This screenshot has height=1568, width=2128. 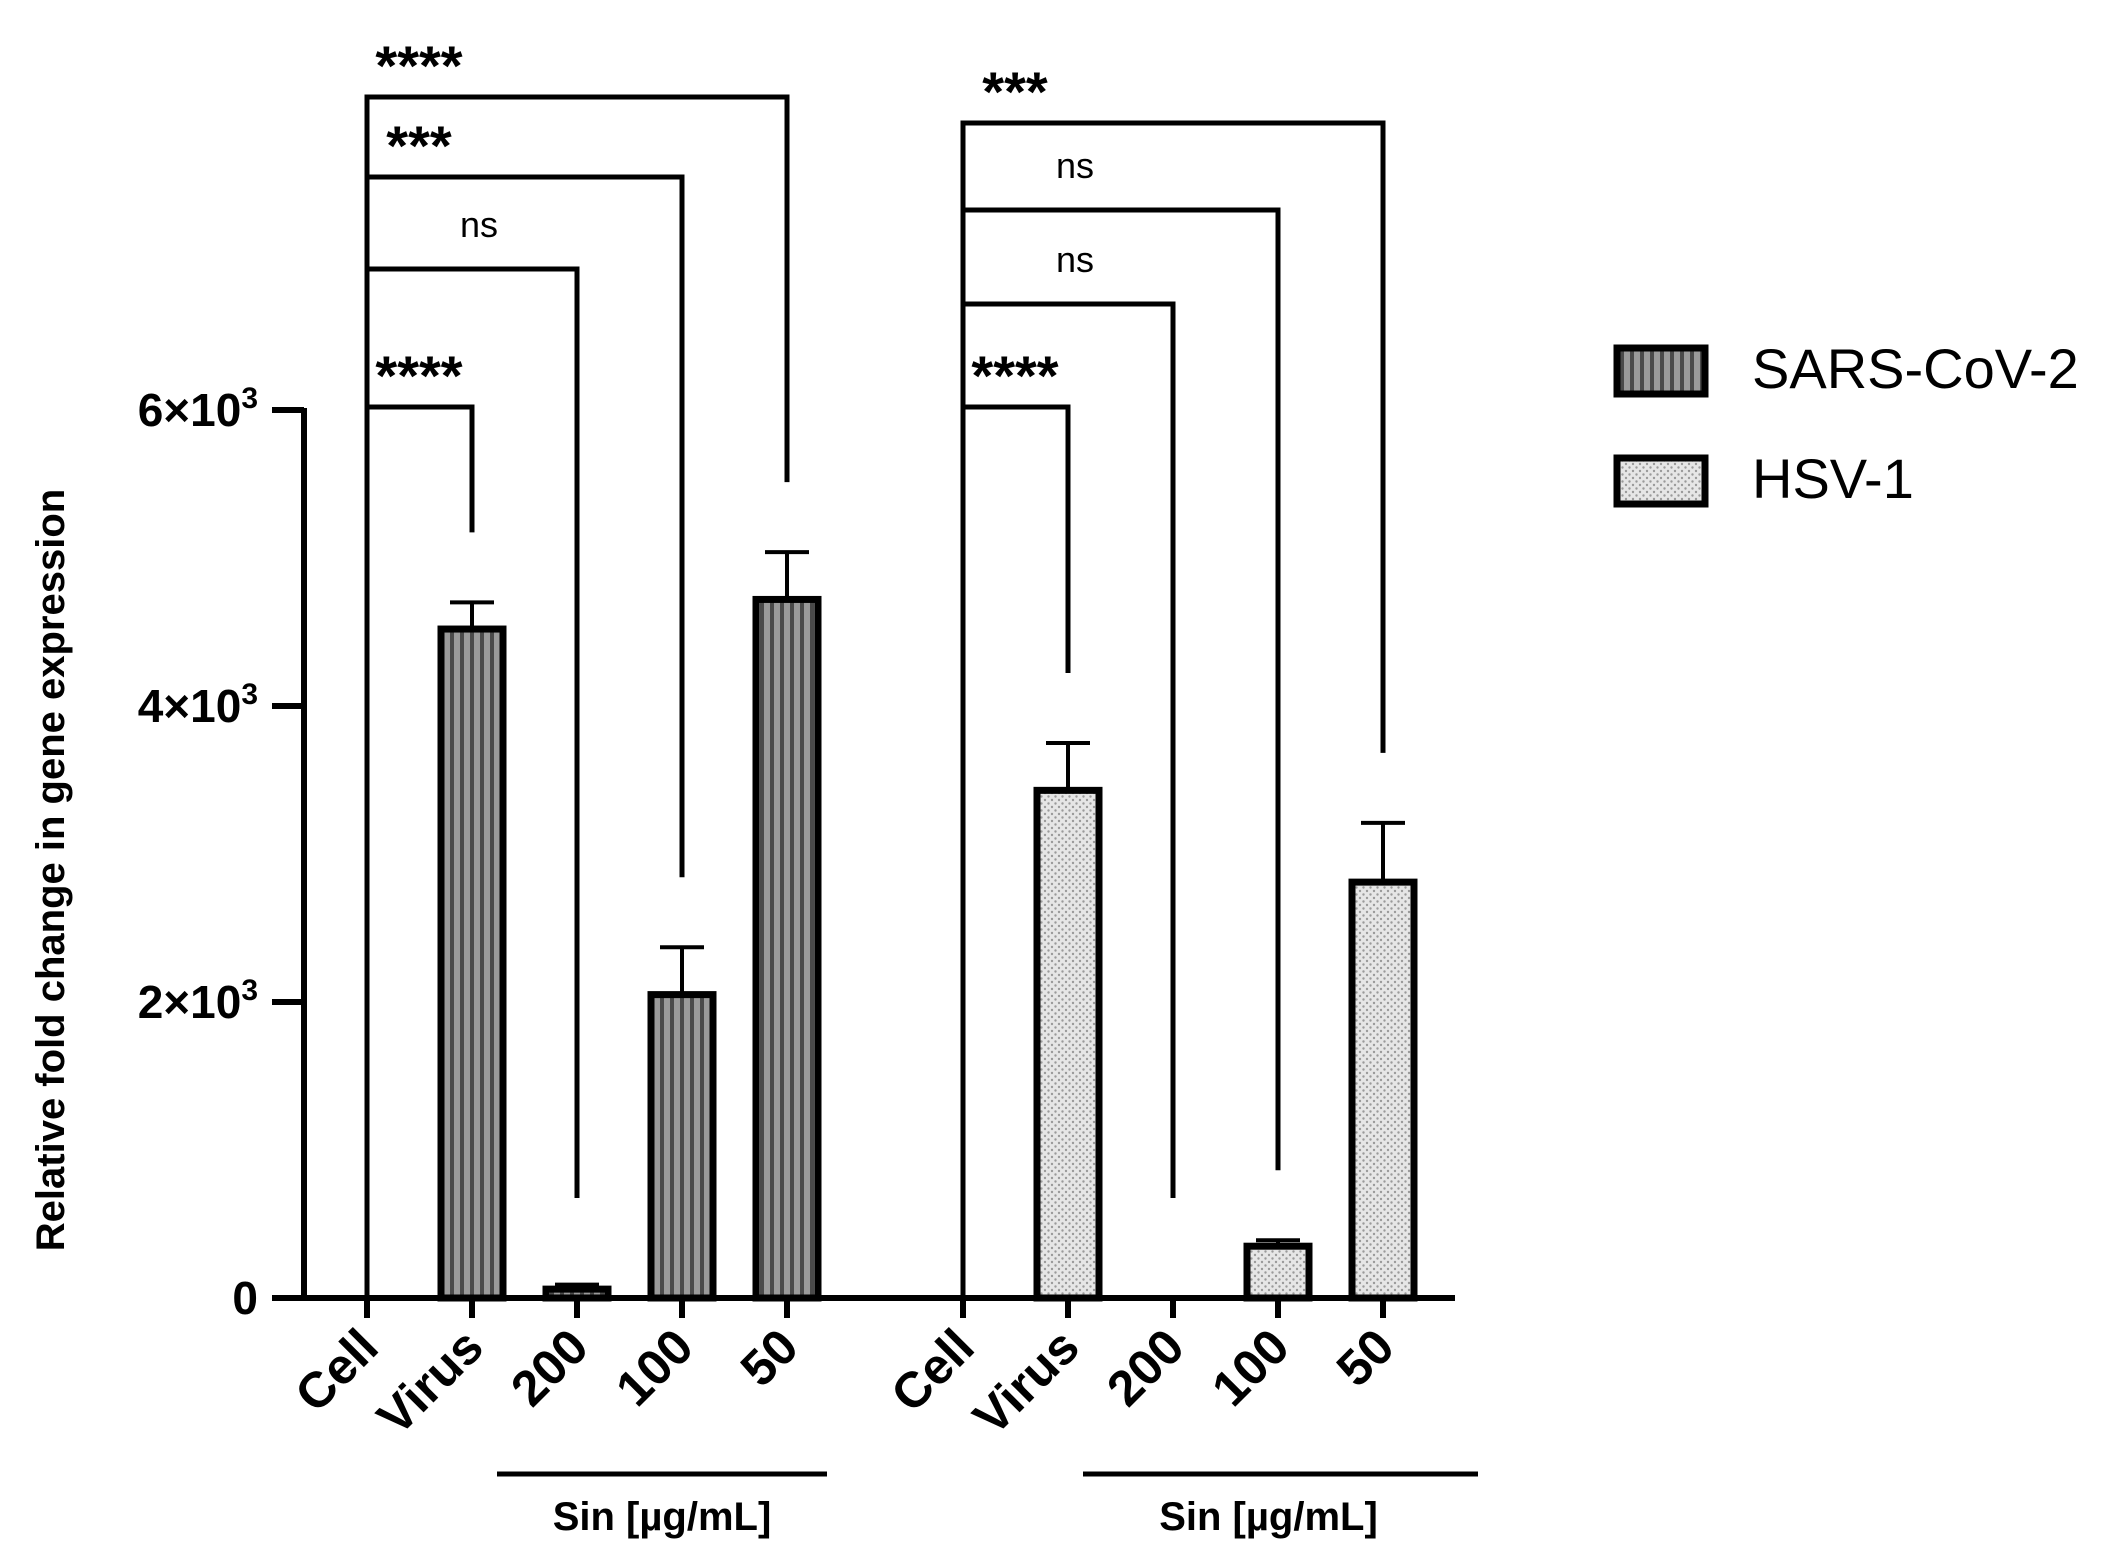 I want to click on y-tick-label: 0, so click(x=245, y=1298).